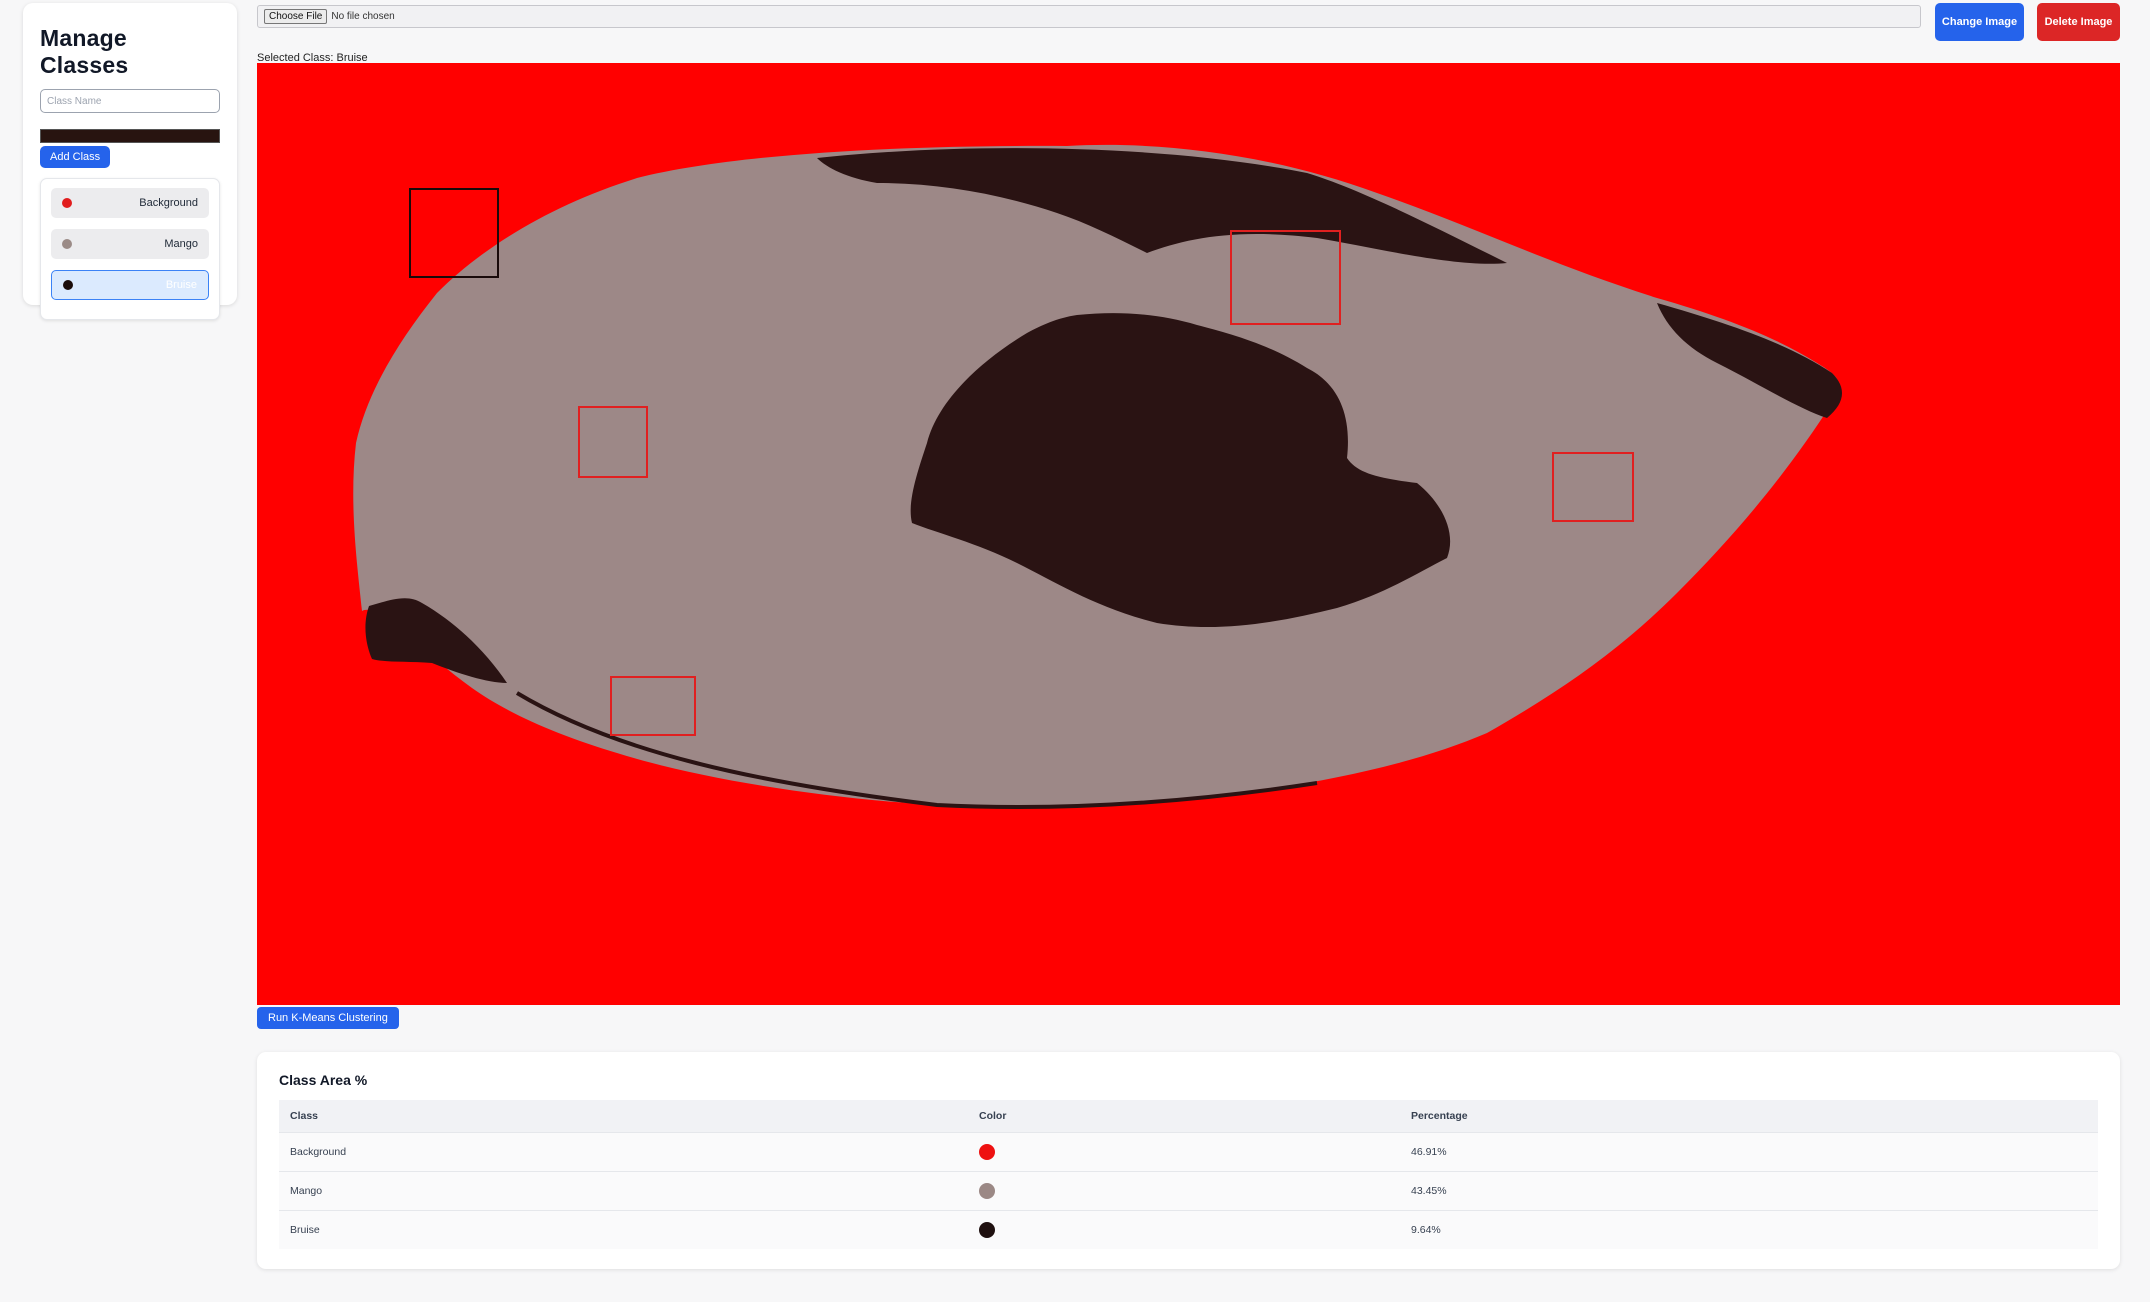 The image size is (2150, 1302). I want to click on run-kmeans-button: Run K-Means Clustering, so click(328, 1018).